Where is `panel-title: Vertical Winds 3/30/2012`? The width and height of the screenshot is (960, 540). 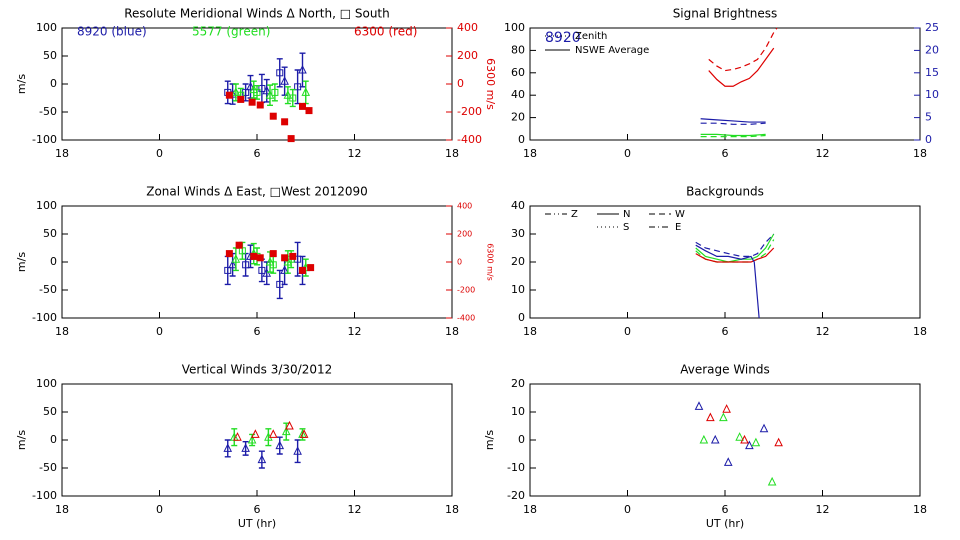 panel-title: Vertical Winds 3/30/2012 is located at coordinates (257, 370).